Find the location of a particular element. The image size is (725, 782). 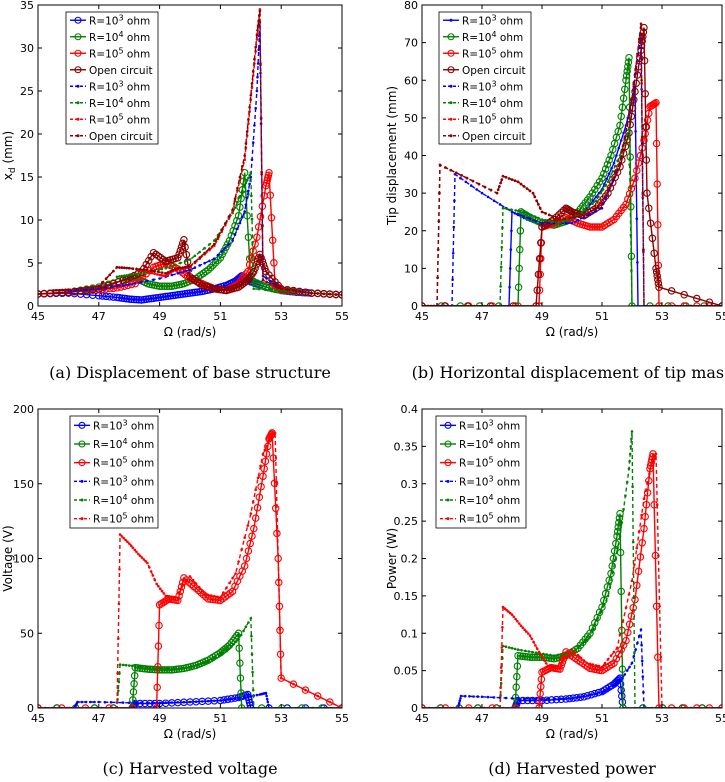

legend-label: Open circuit is located at coordinates (494, 71).